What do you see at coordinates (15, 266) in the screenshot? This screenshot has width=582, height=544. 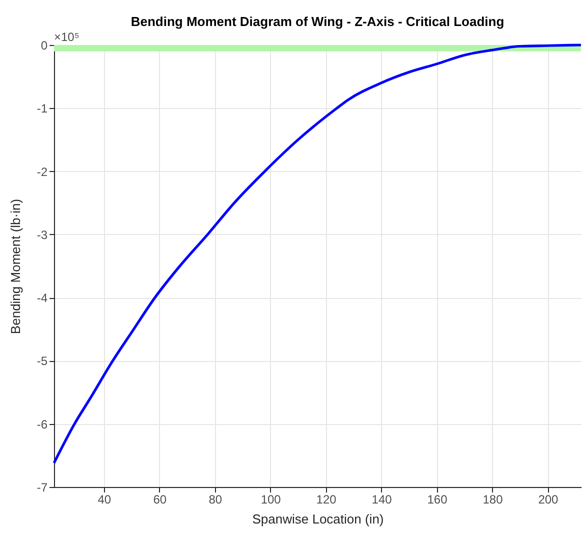 I see `y-axis-title: Bending Moment (lb·in)` at bounding box center [15, 266].